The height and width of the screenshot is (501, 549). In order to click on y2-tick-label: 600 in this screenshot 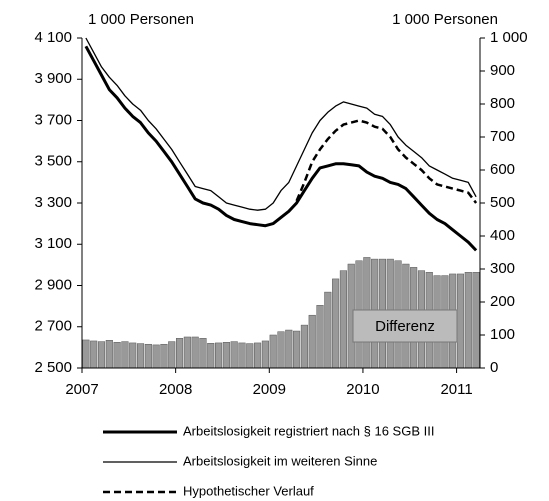, I will do `click(502, 169)`.